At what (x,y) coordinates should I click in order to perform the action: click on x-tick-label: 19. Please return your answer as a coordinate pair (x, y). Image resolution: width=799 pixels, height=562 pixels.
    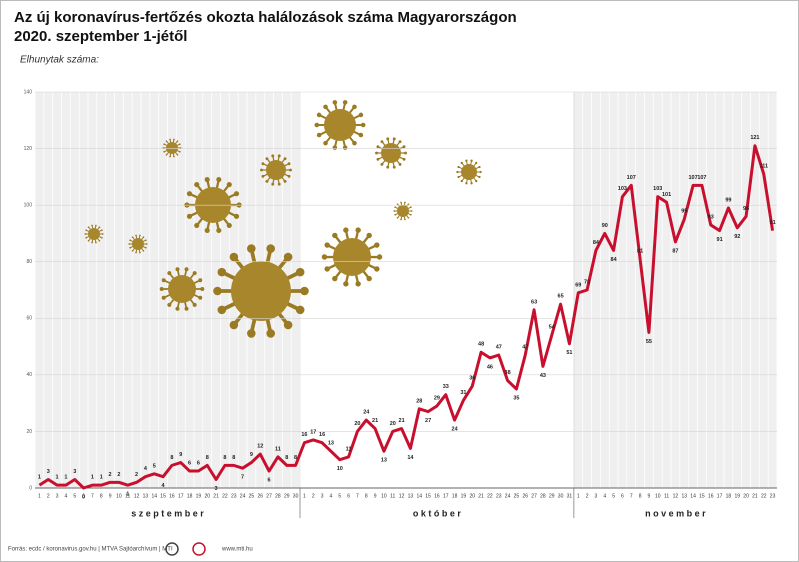
    Looking at the image, I should click on (737, 496).